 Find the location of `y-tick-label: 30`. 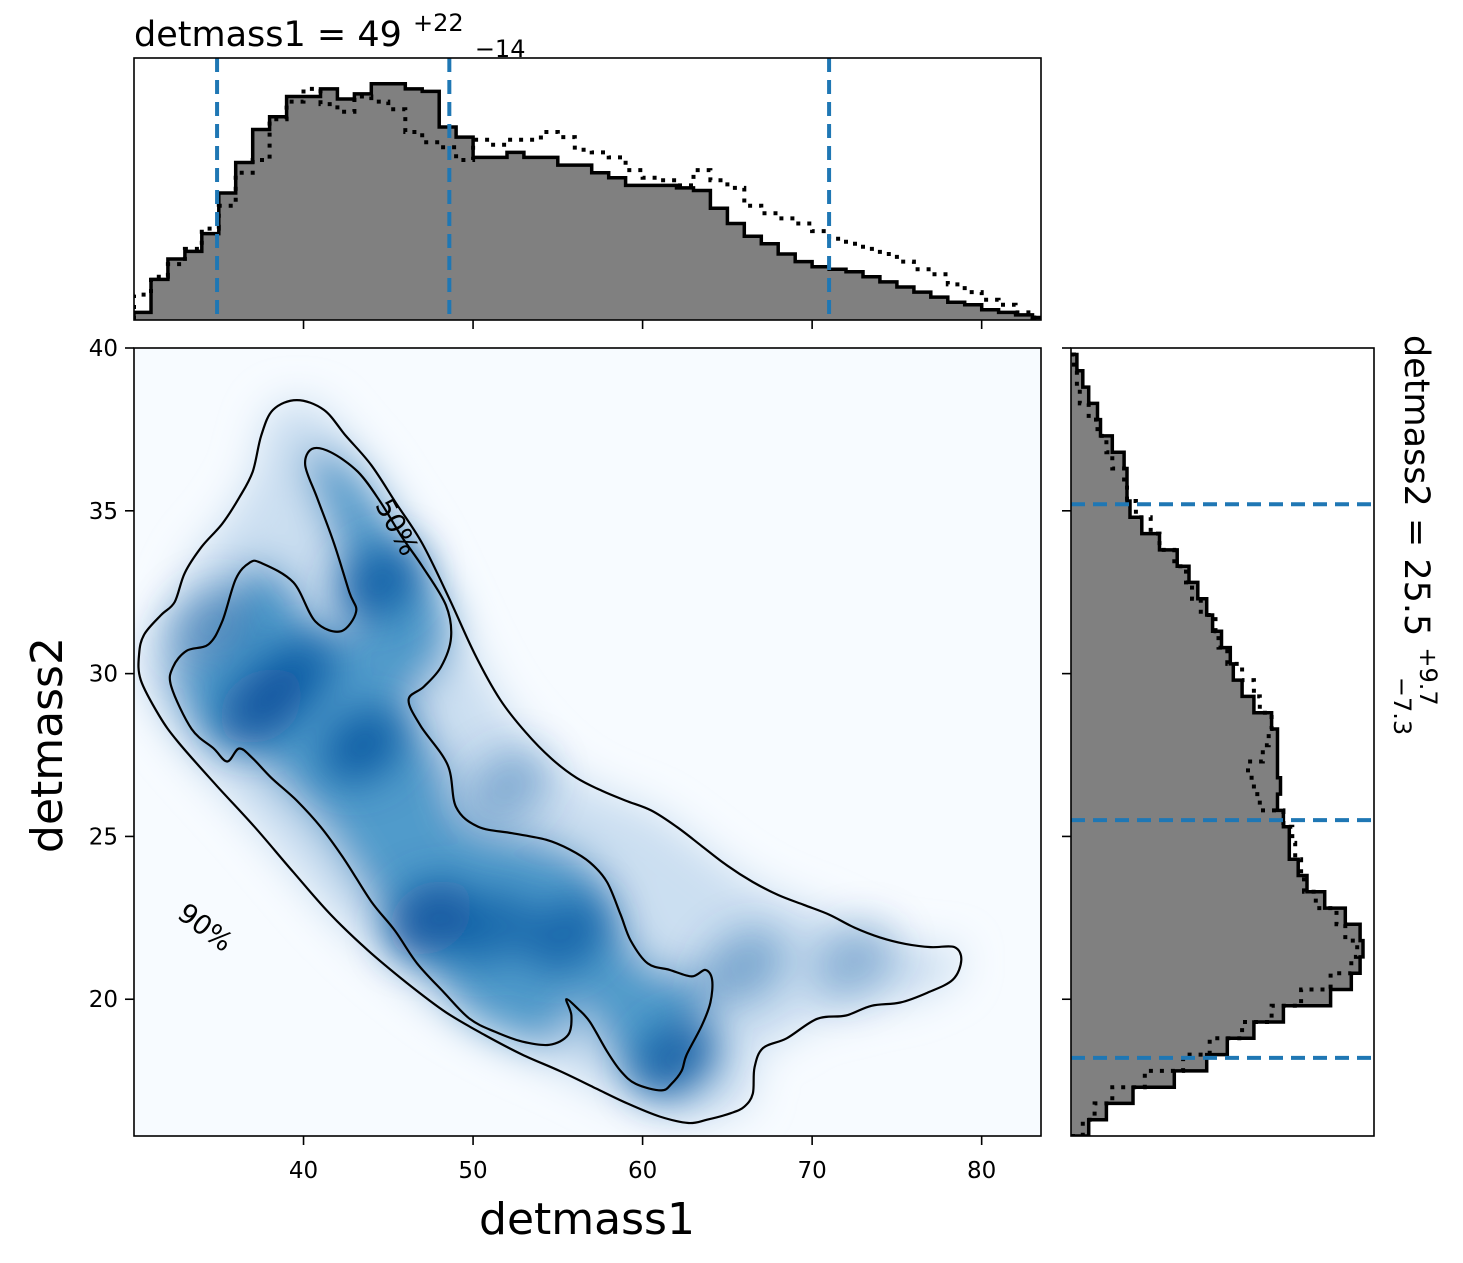

y-tick-label: 30 is located at coordinates (103, 675).